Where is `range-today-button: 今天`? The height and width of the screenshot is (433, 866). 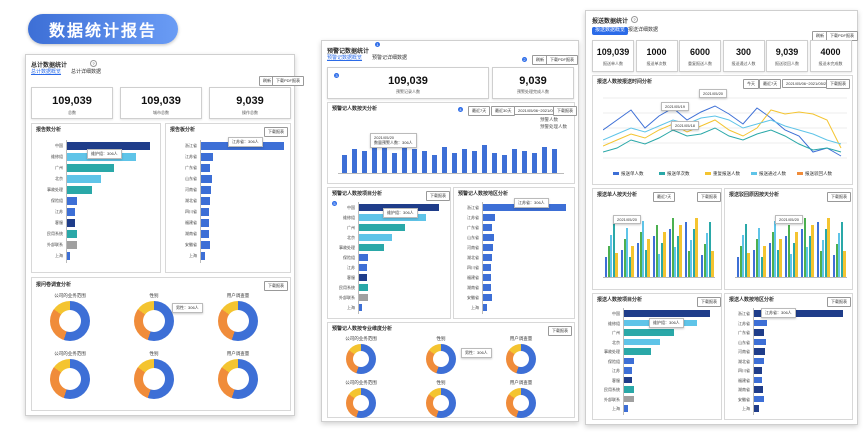 range-today-button: 今天 is located at coordinates (751, 84).